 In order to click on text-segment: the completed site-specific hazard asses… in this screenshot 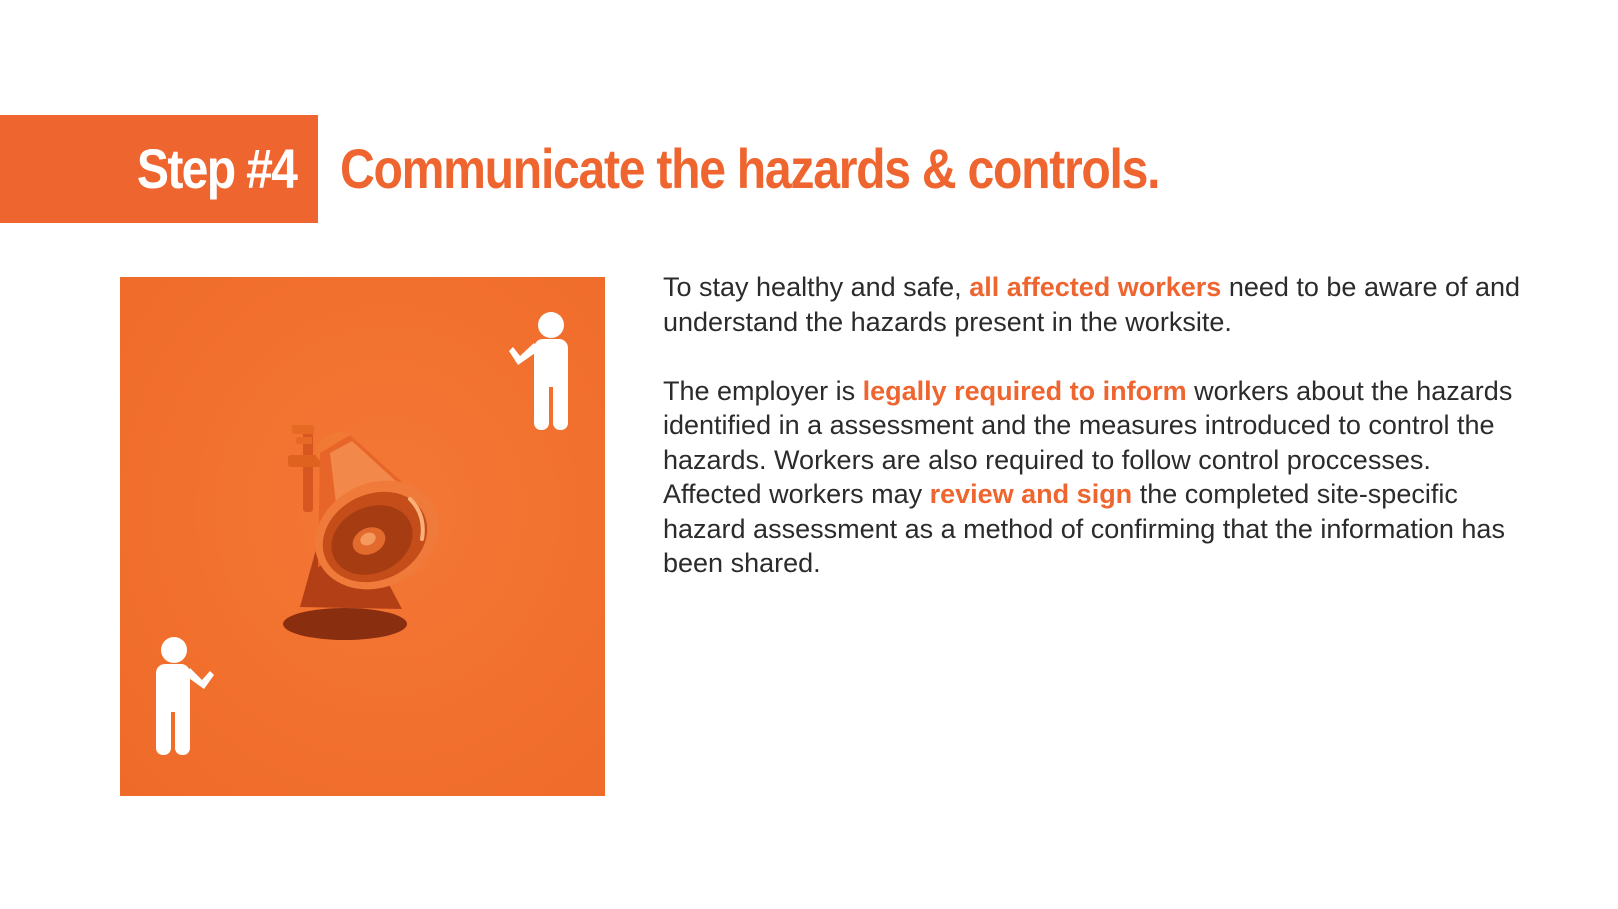, I will do `click(1084, 528)`.